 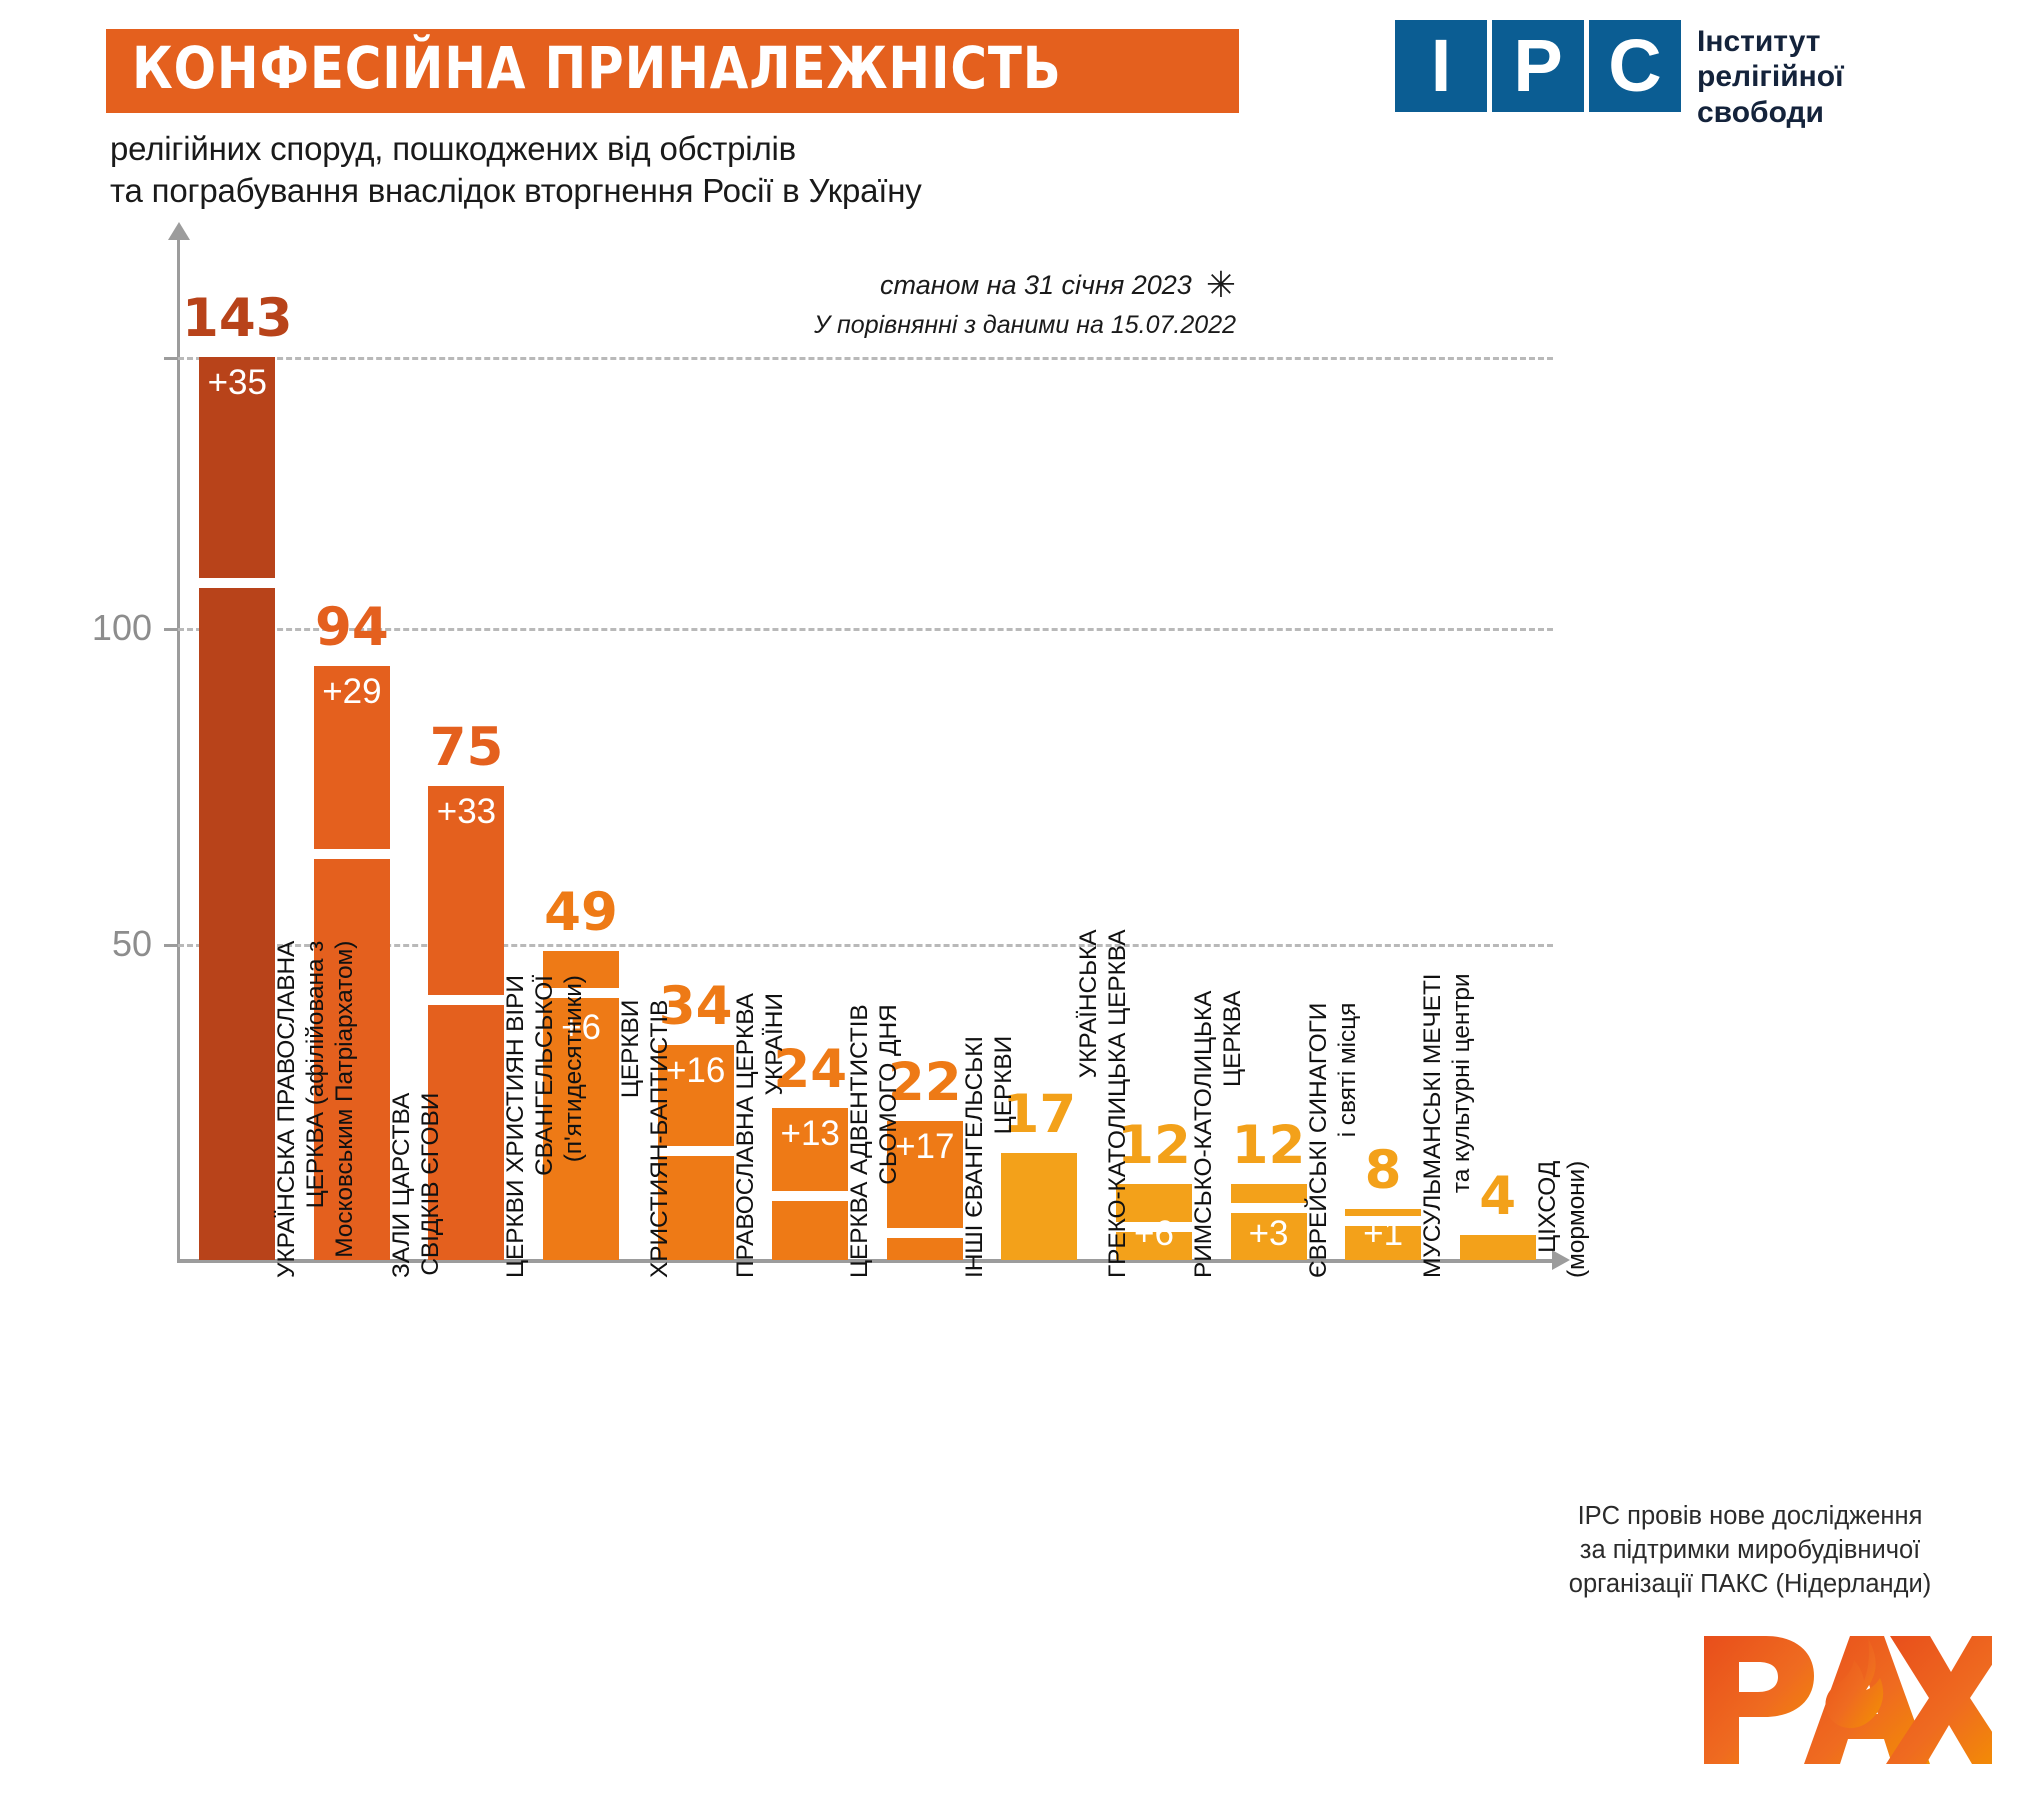 What do you see at coordinates (466, 812) in the screenshot?
I see `bar-increment-label: +33` at bounding box center [466, 812].